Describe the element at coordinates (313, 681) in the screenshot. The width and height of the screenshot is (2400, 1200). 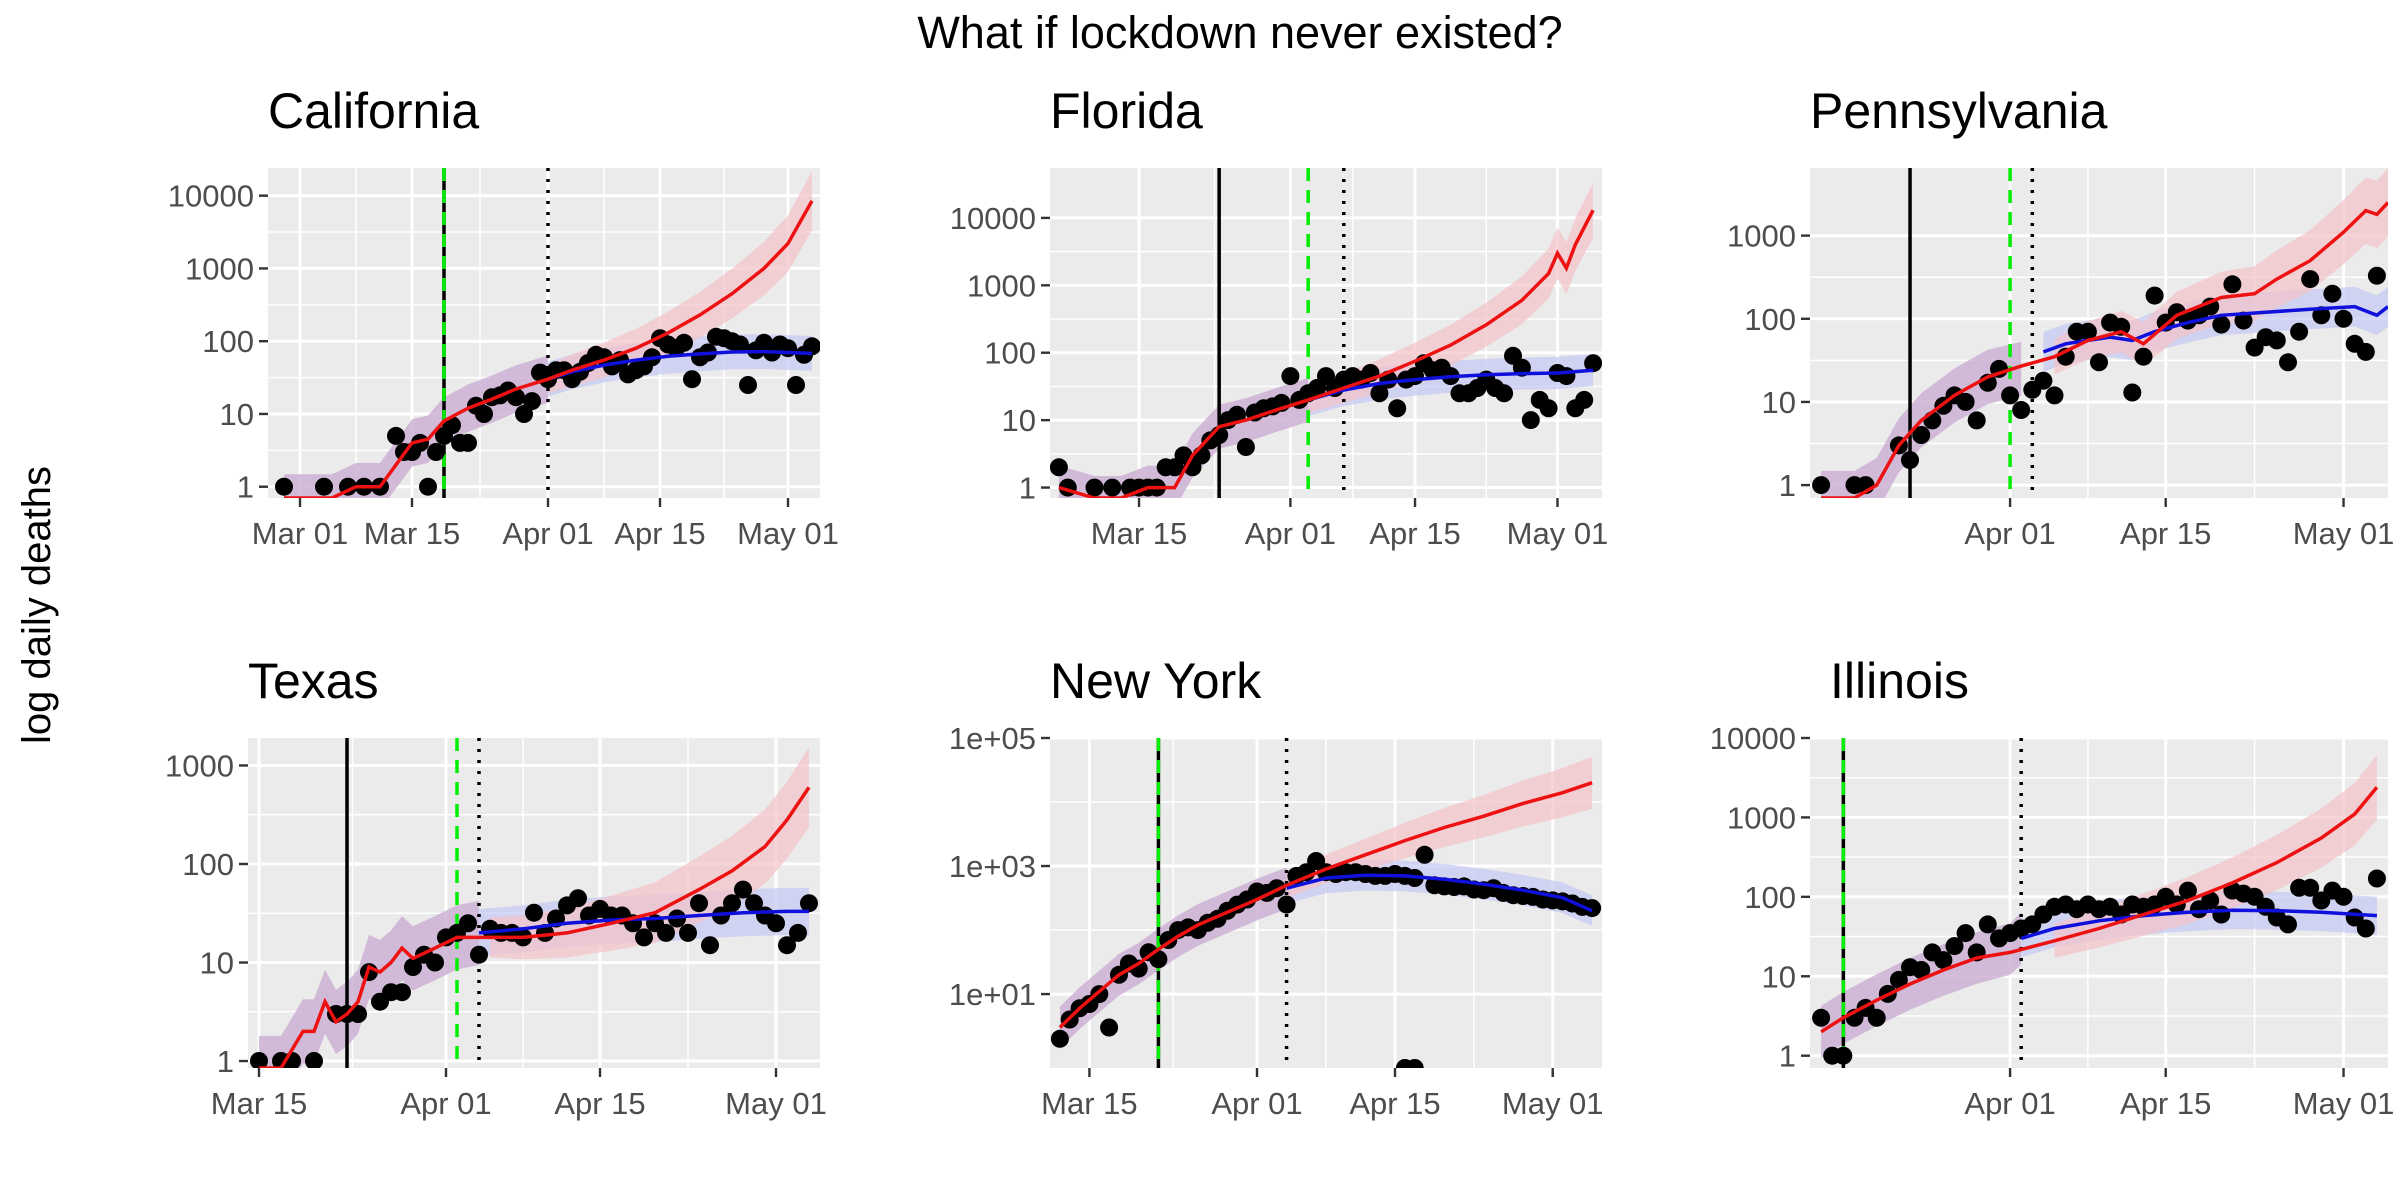
I see `panel-title: Texas` at that location.